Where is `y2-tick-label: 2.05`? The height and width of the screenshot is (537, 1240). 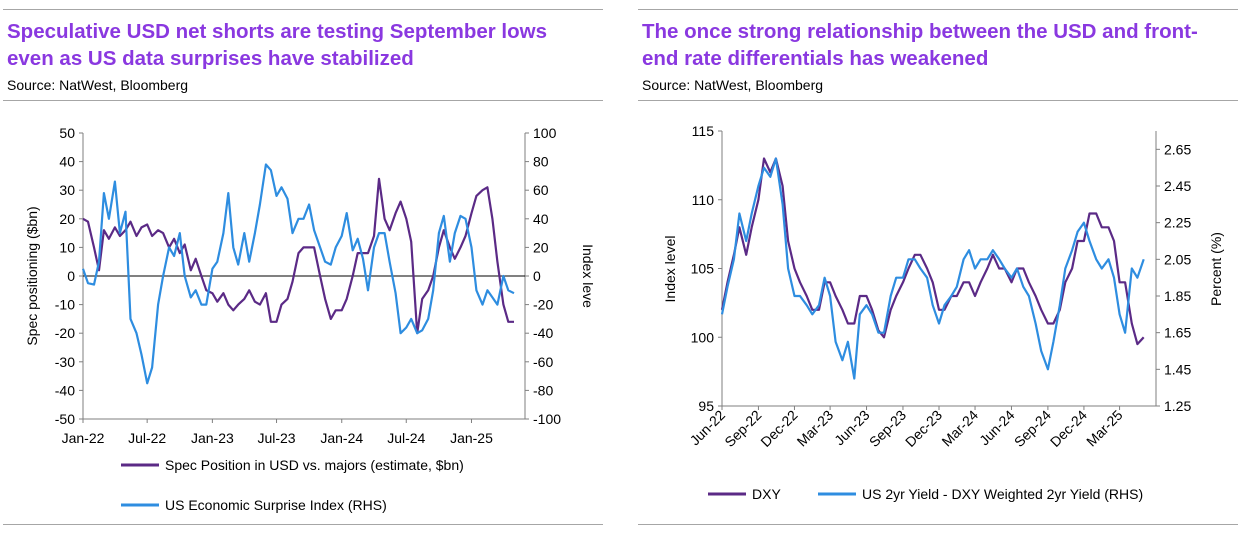 y2-tick-label: 2.05 is located at coordinates (1177, 259).